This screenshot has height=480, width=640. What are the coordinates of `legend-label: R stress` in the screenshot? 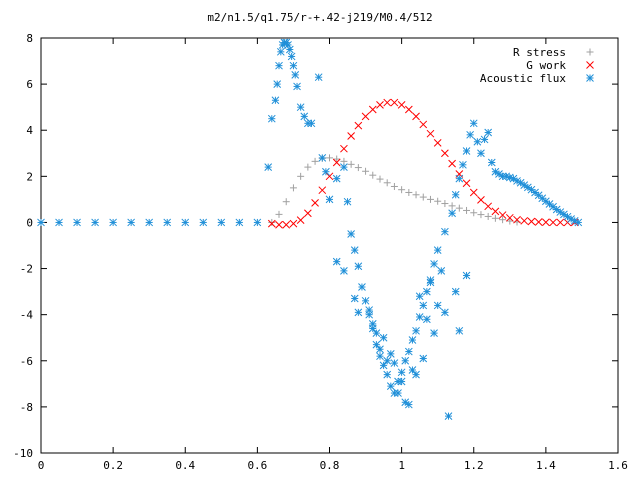 It's located at (539, 52).